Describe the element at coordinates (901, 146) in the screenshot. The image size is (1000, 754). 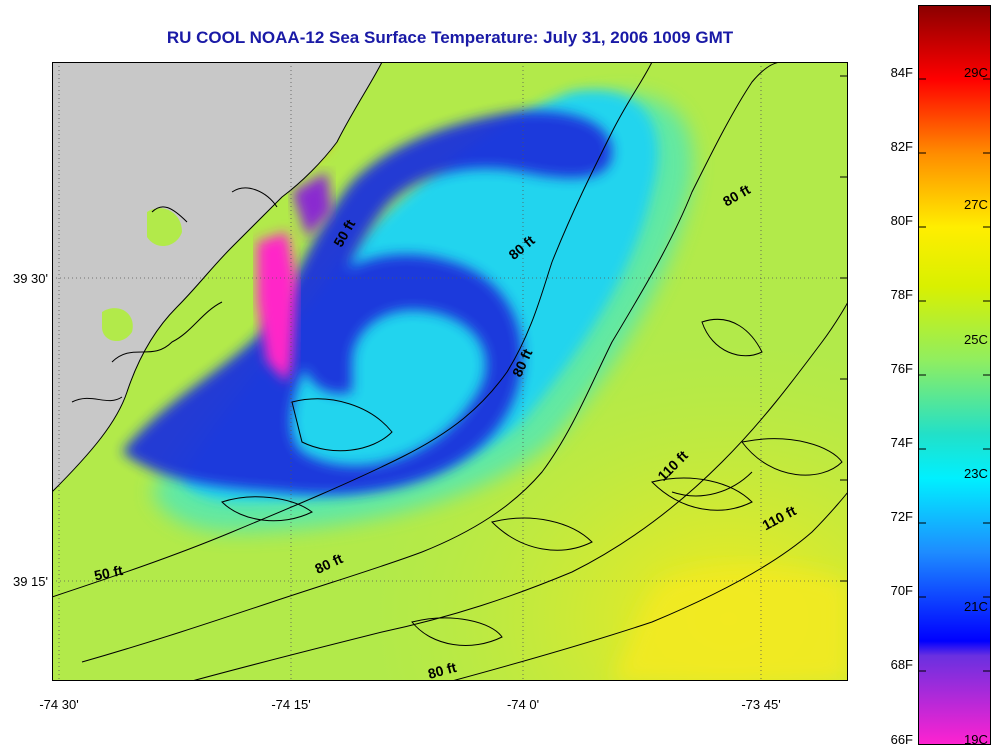
I see `cb-label-82f: 82F` at that location.